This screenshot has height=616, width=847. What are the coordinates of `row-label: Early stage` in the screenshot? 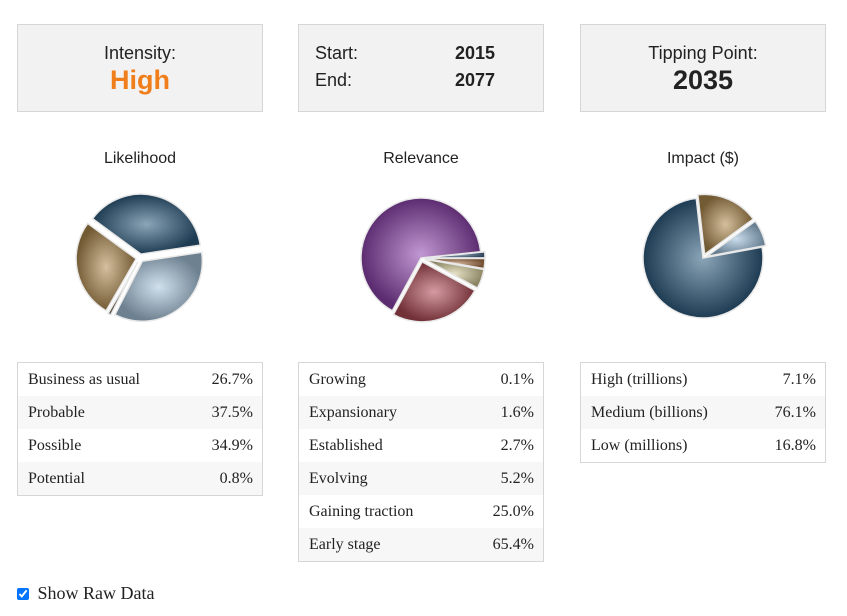 It's located at (345, 544).